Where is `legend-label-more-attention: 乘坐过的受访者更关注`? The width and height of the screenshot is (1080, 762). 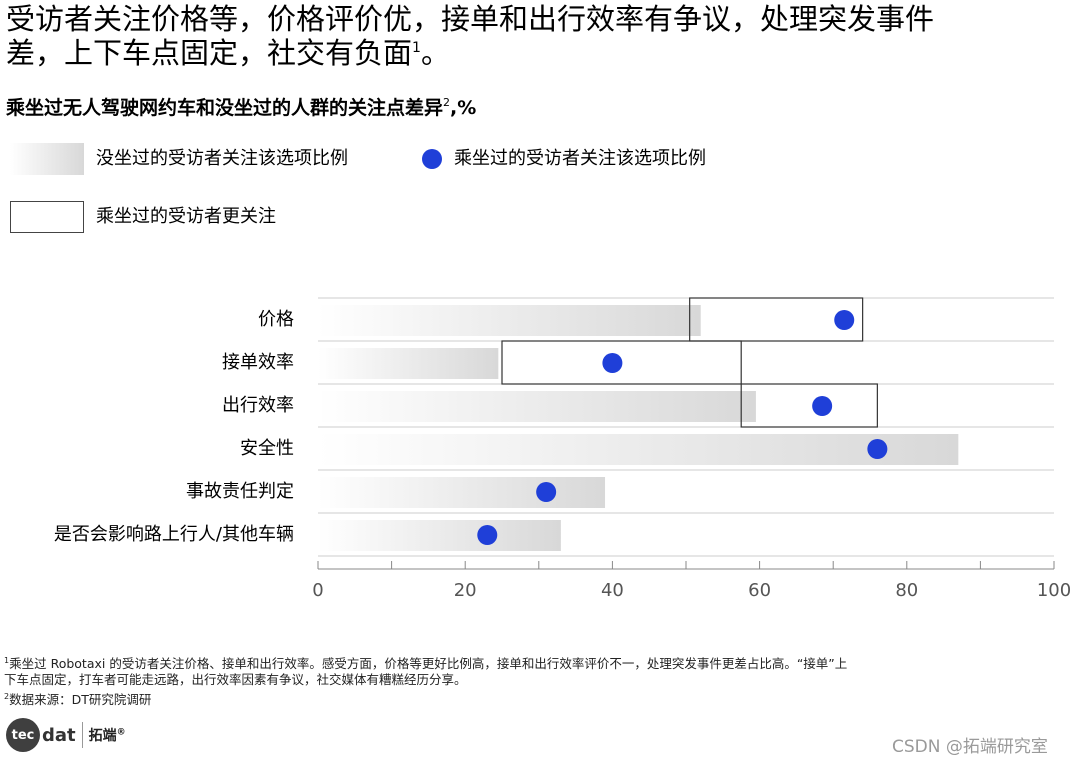 legend-label-more-attention: 乘坐过的受访者更关注 is located at coordinates (186, 216).